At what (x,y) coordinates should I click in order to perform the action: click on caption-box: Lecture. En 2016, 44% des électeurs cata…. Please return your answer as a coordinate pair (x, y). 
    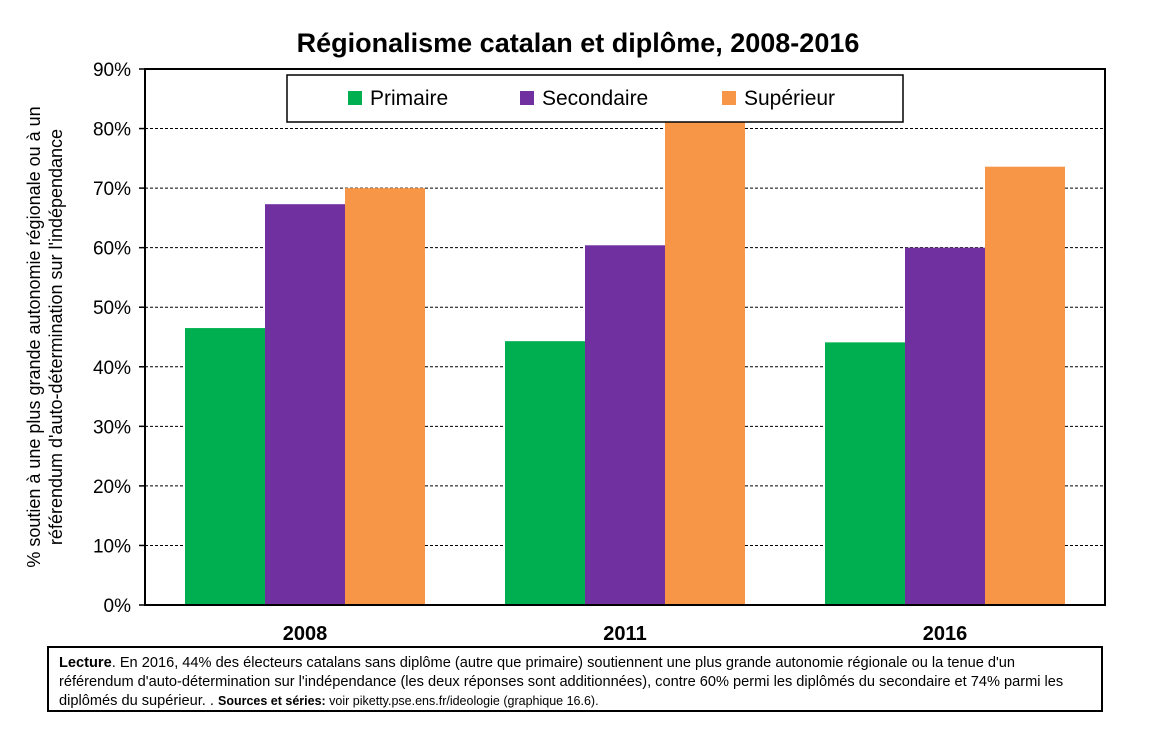
    Looking at the image, I should click on (575, 679).